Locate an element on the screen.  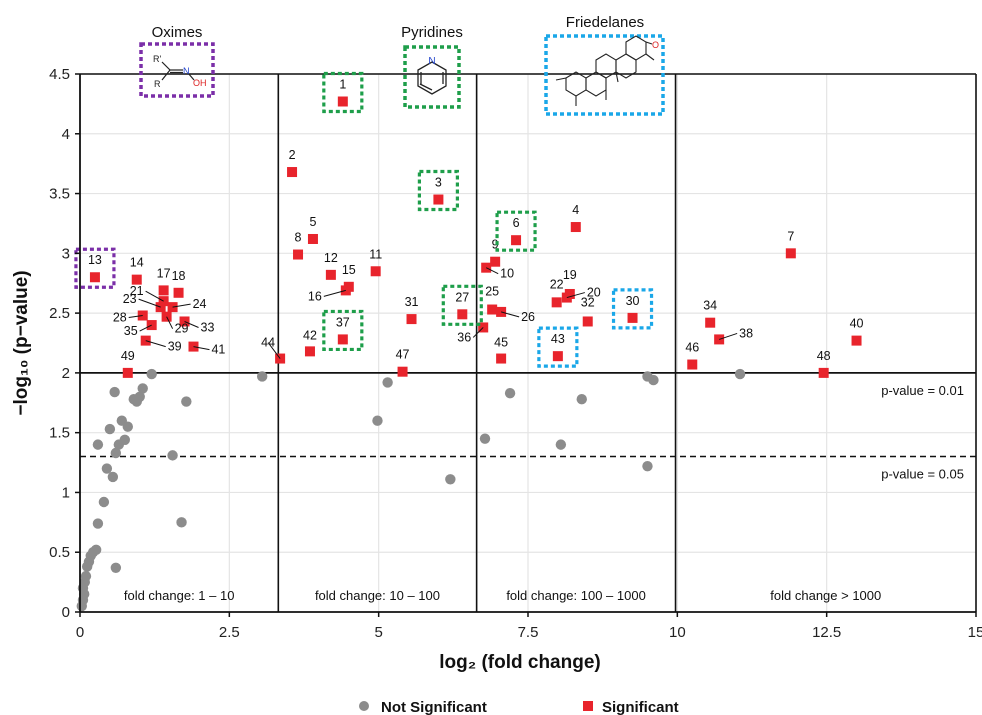
sig-label-12: 12 is located at coordinates (331, 258).